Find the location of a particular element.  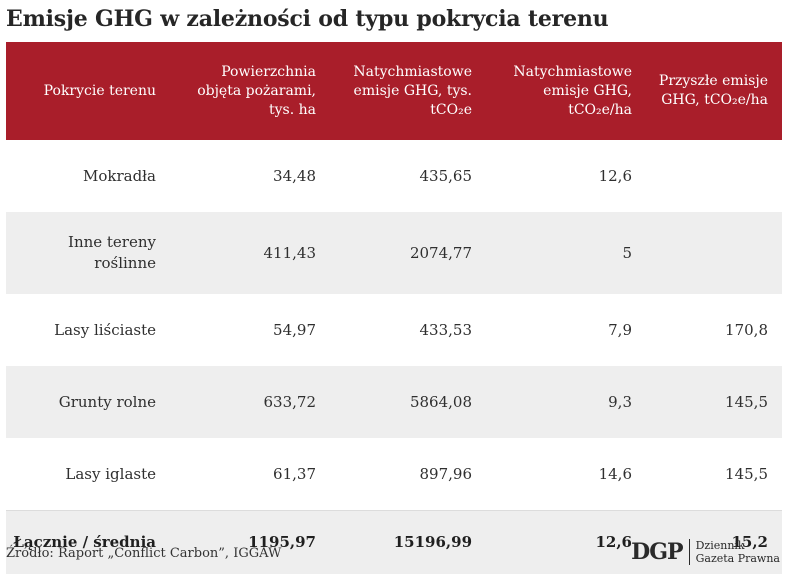

cell-total-label: Łącznie / średnia is located at coordinates (84, 542).